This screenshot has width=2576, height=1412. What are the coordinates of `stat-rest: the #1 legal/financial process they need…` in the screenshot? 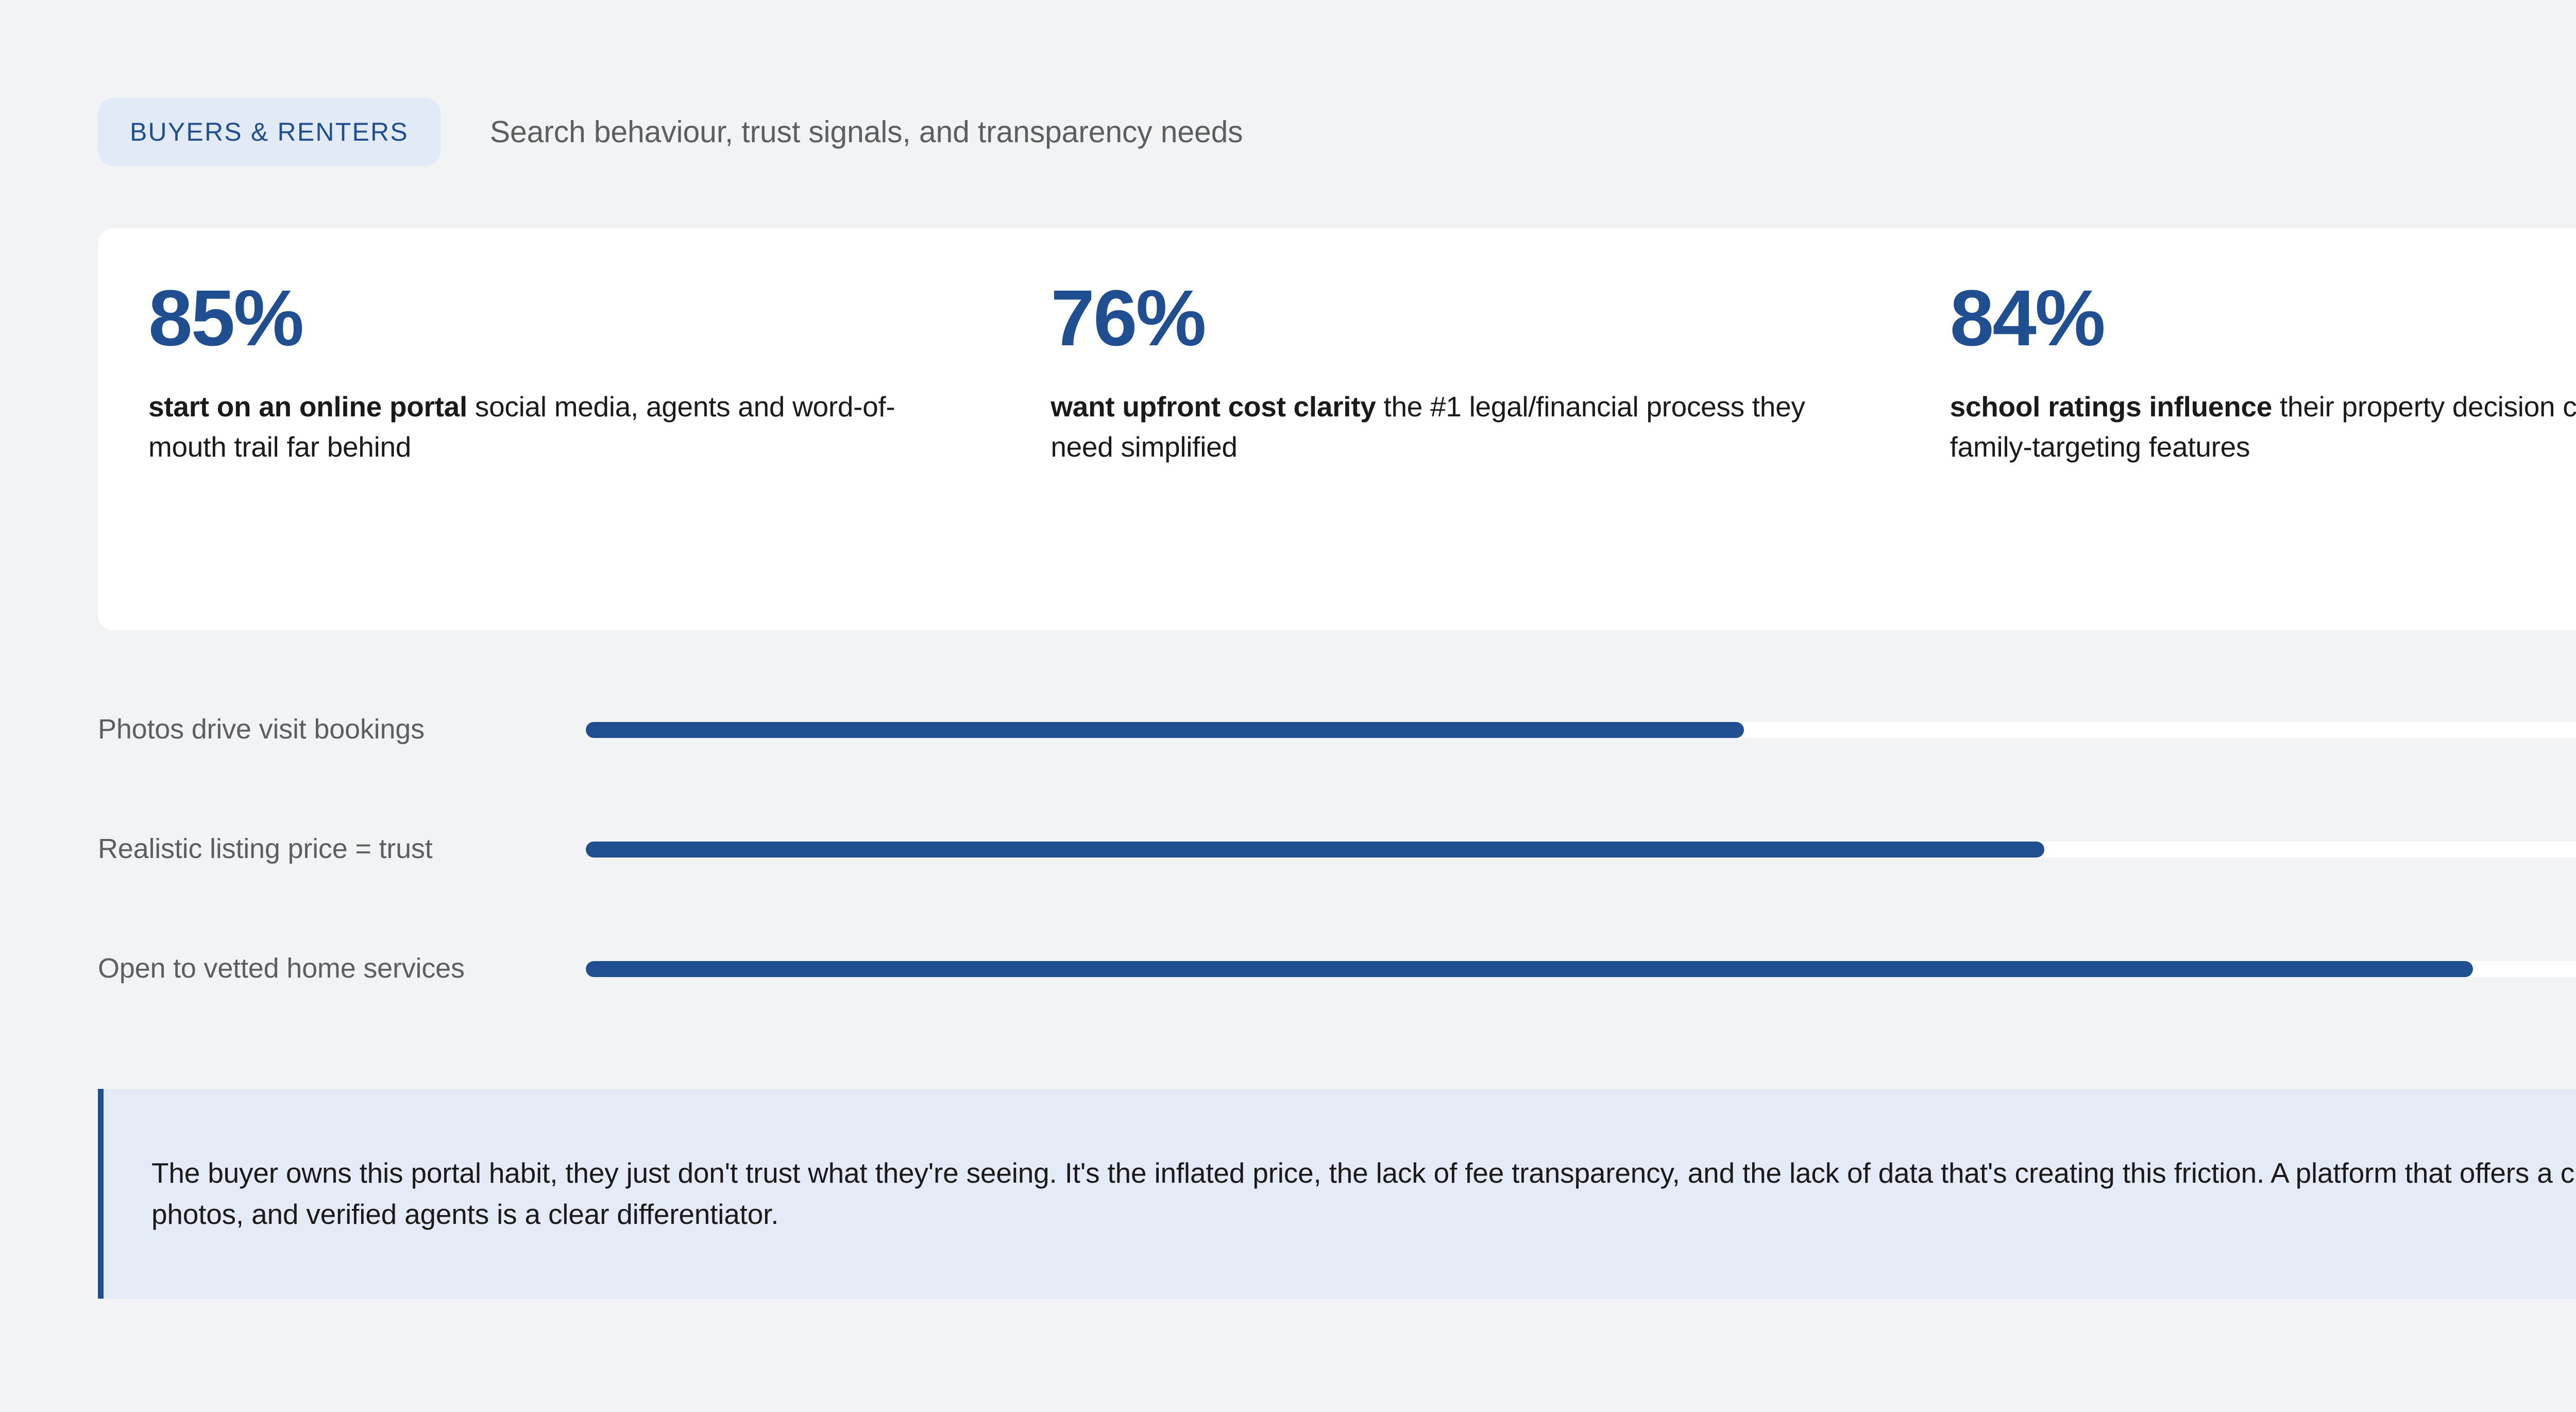 It's located at (1427, 427).